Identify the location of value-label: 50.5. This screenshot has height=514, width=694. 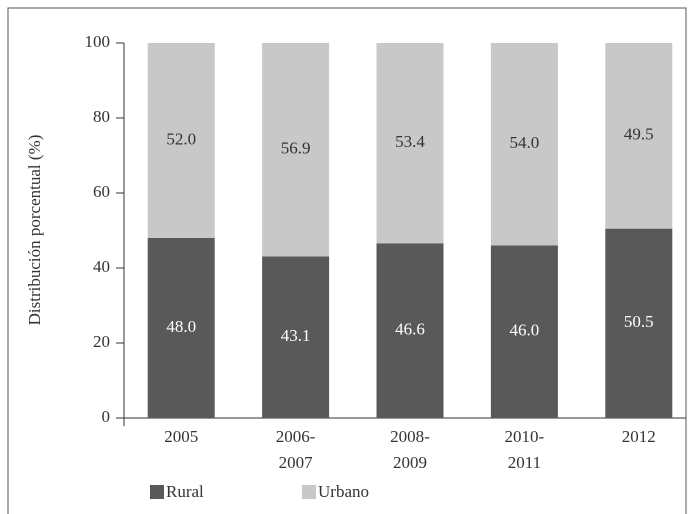
(639, 321).